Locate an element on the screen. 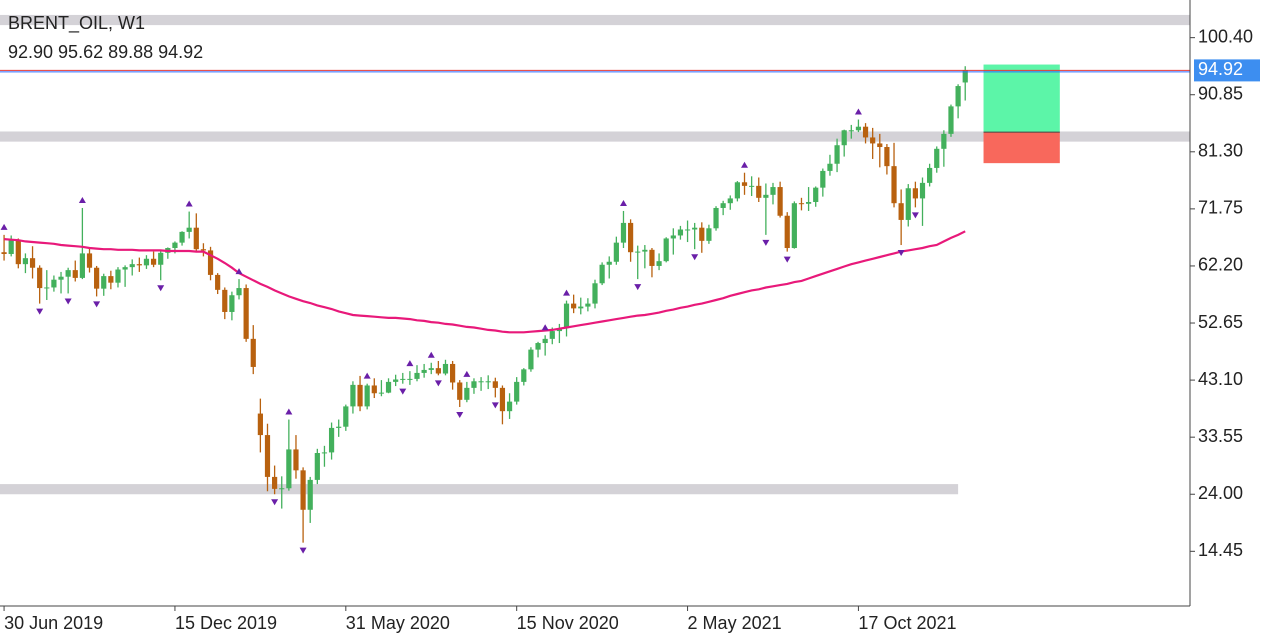  y-tick-label: 100.40 is located at coordinates (1225, 36).